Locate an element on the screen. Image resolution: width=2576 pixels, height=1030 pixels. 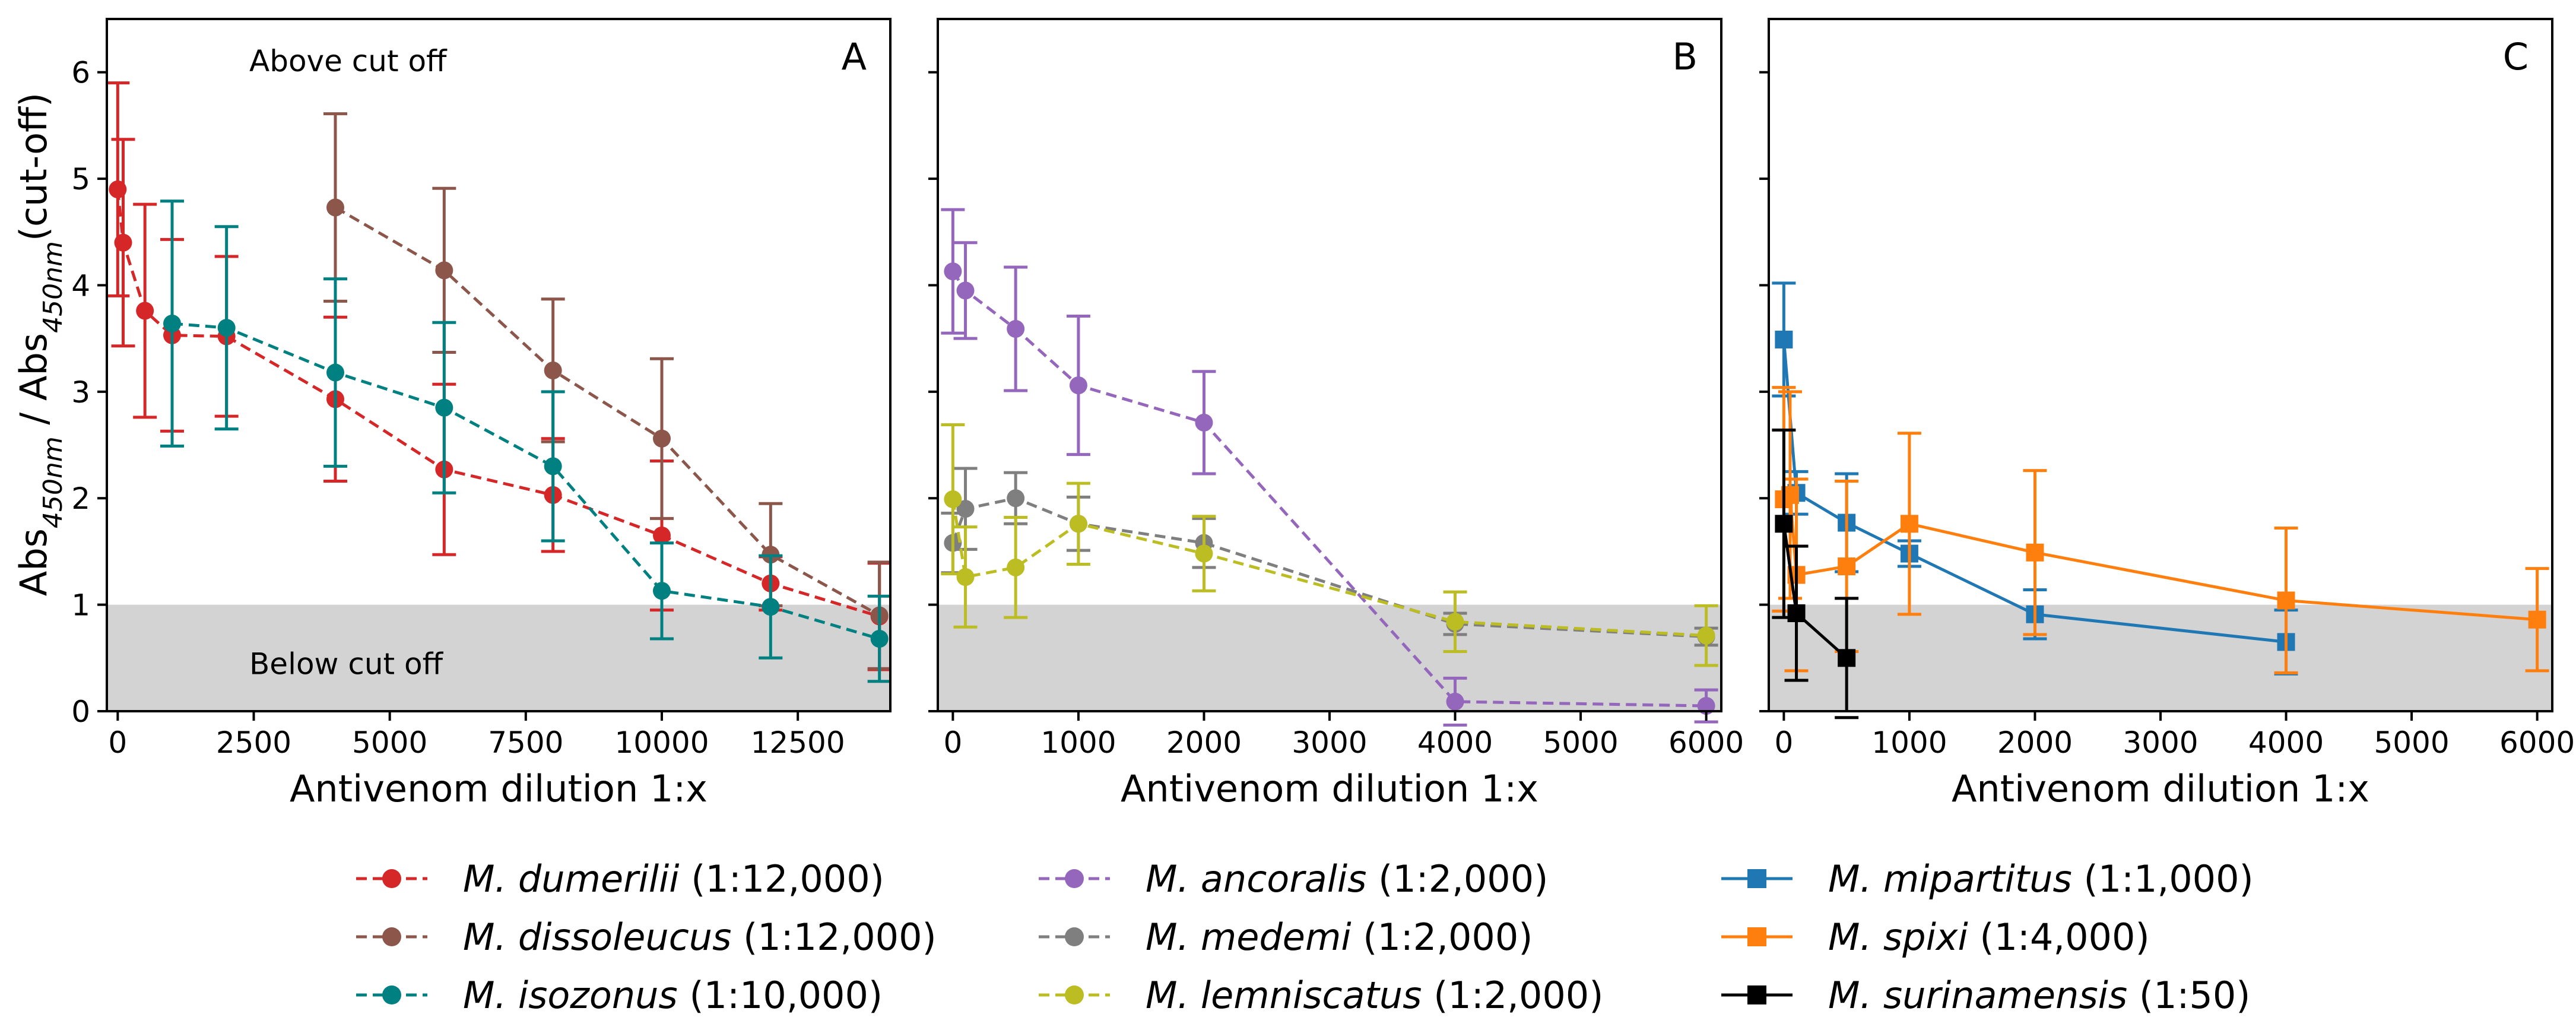
x-tick-label: 2000 is located at coordinates (2035, 742).